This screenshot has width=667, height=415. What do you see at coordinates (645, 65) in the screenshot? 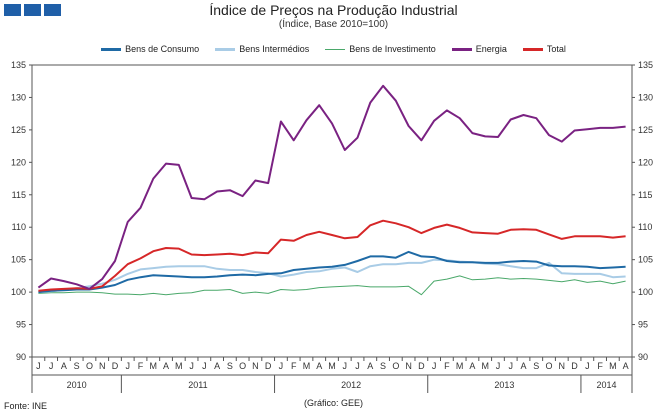
I see `y-tick-label-right: 135` at bounding box center [645, 65].